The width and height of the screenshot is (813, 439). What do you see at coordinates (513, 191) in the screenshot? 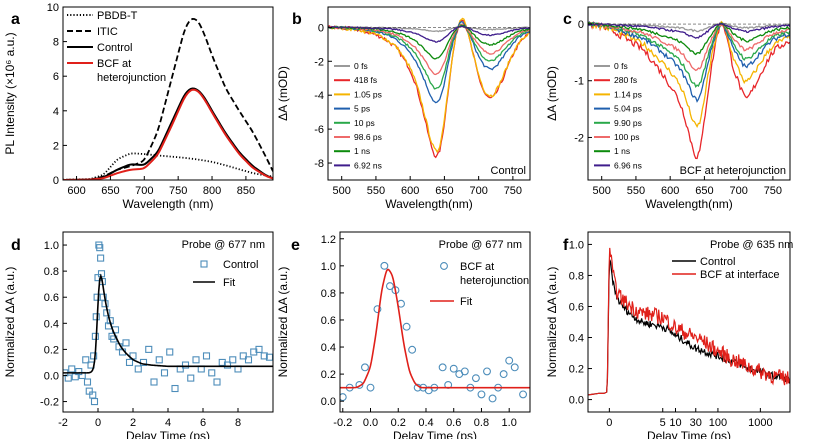
I see `x-tick-label: 750` at bounding box center [513, 191].